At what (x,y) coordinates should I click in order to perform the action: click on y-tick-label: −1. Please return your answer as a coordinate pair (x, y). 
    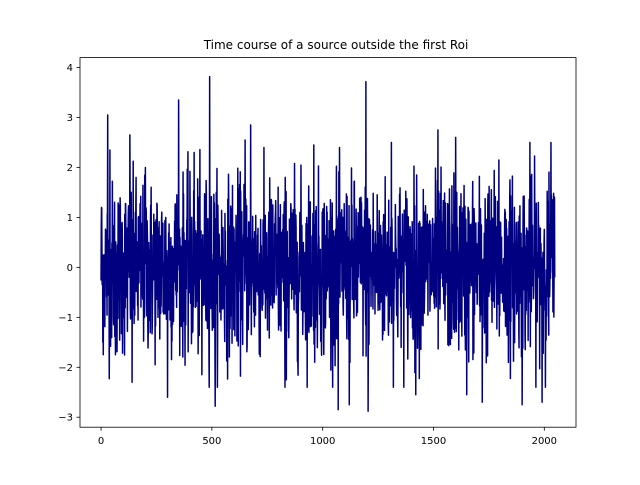
    Looking at the image, I should click on (65, 318).